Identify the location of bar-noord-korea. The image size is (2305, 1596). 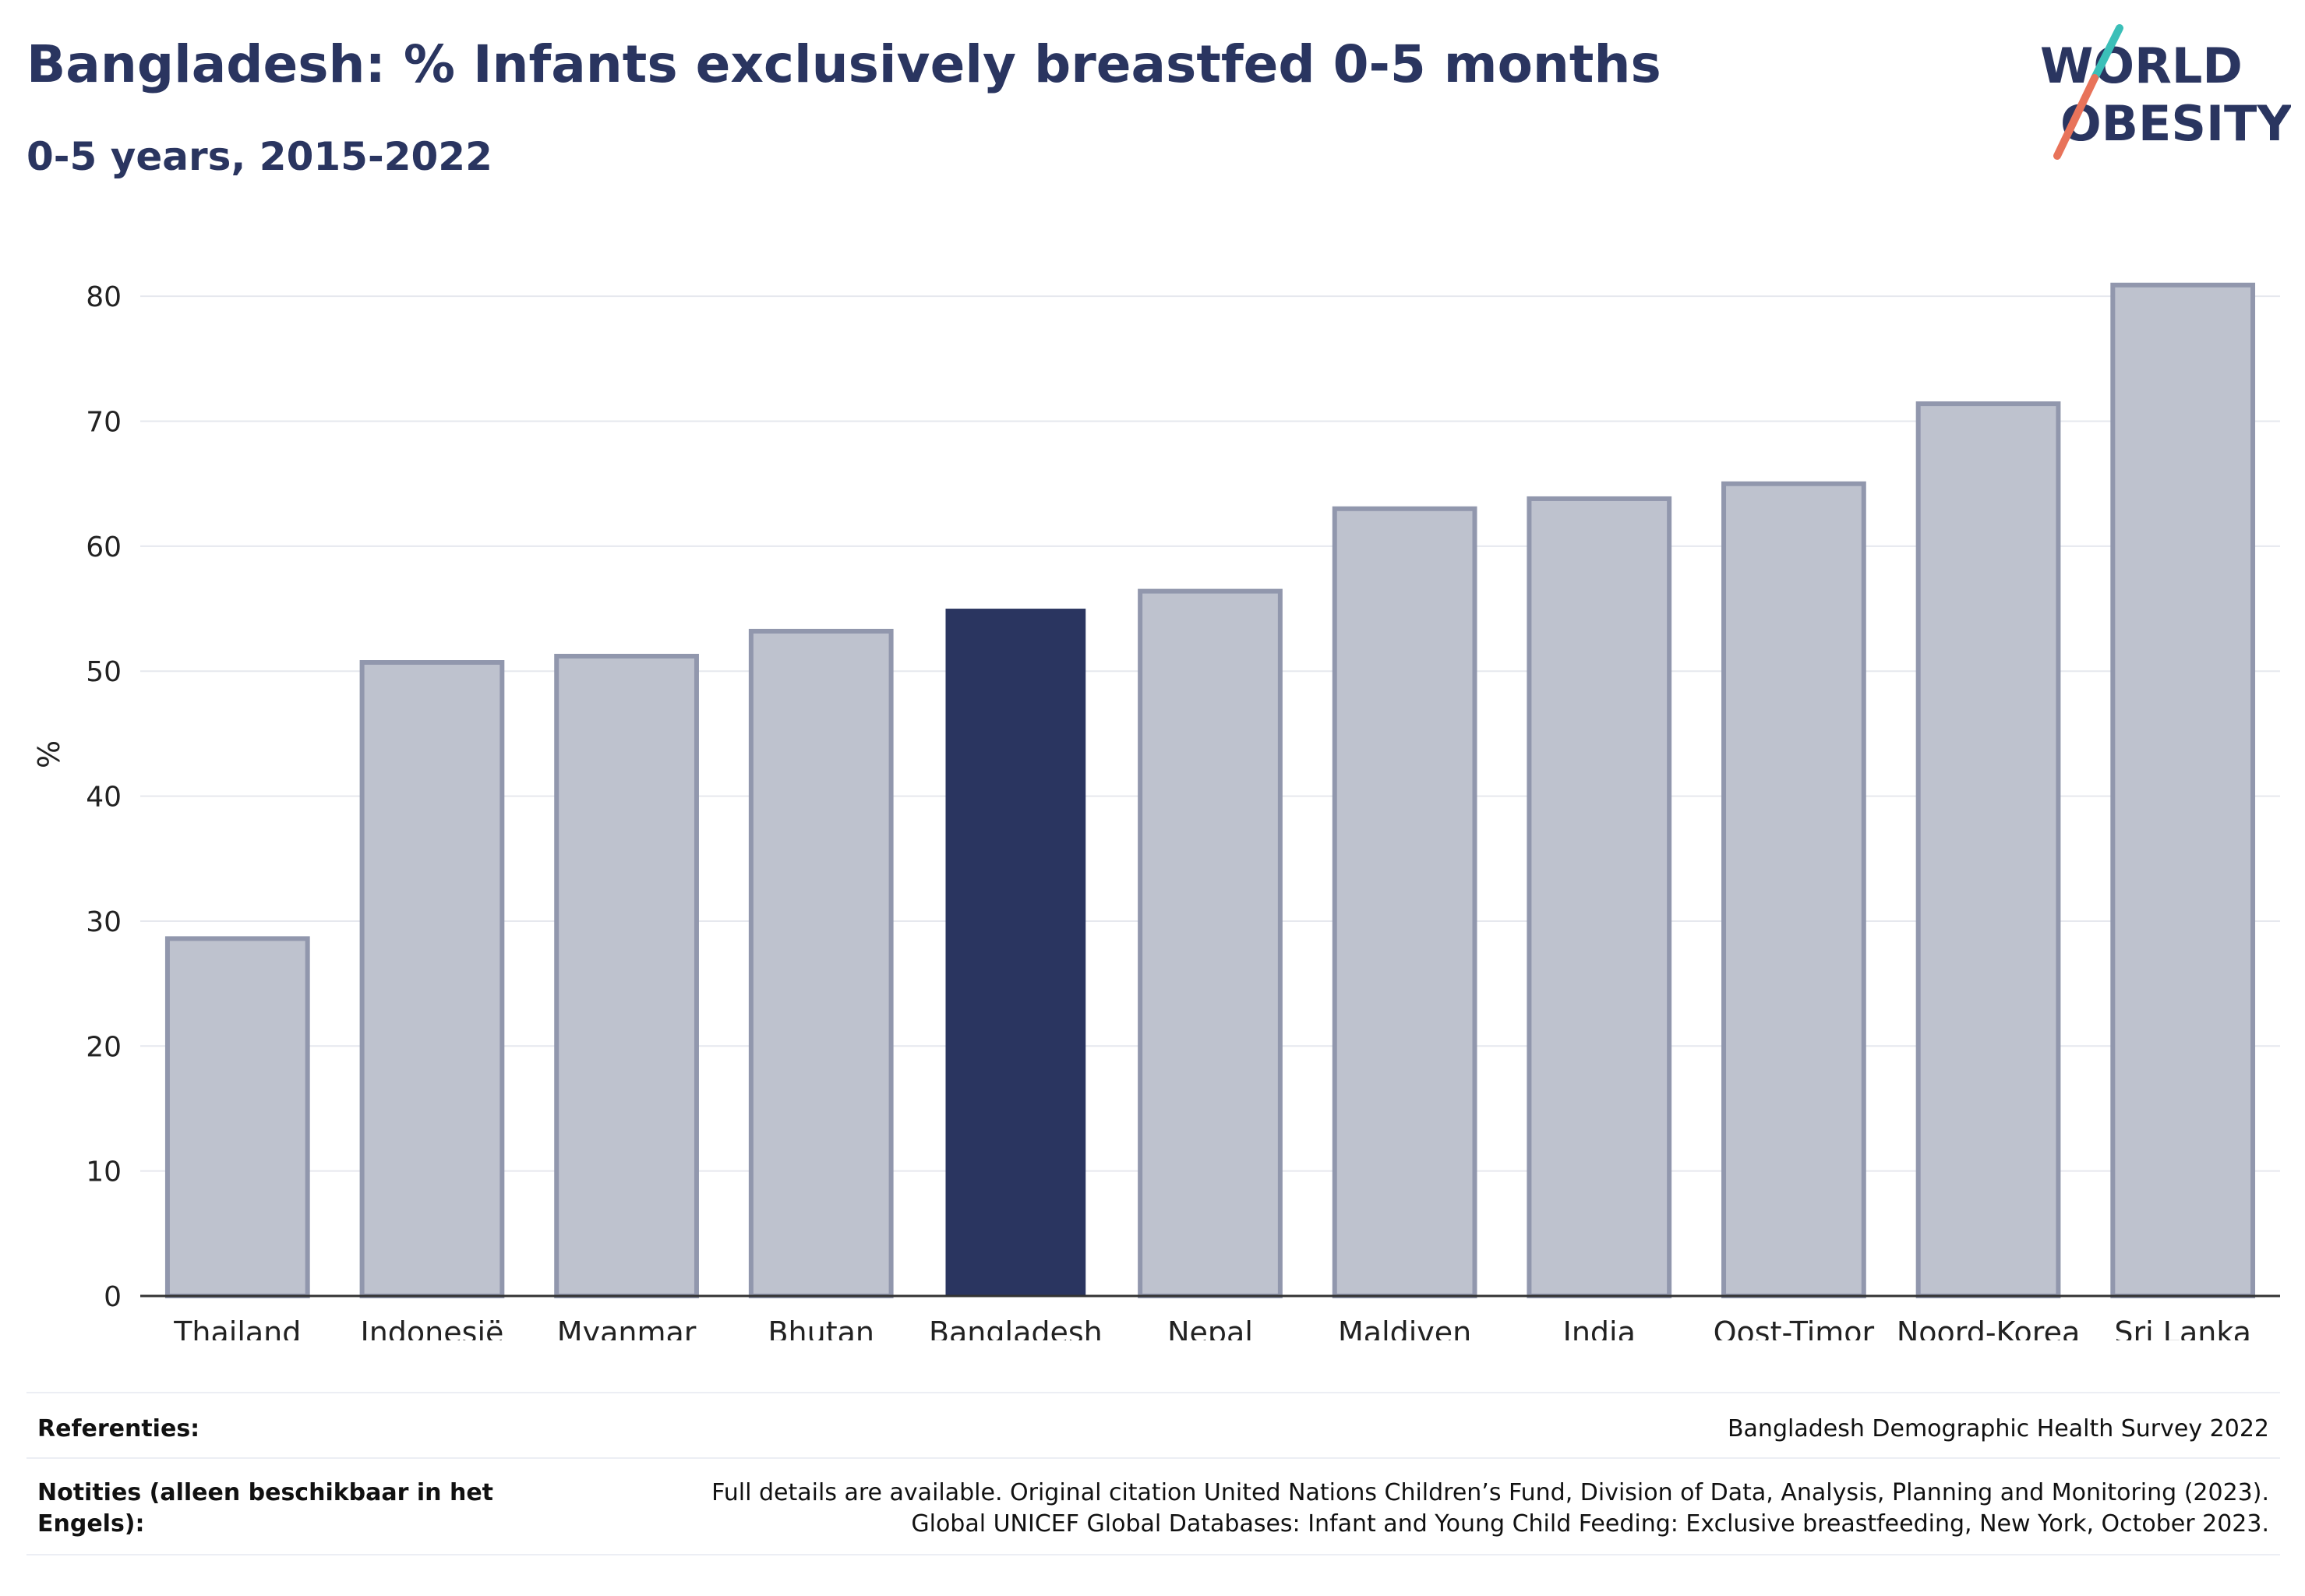
(1988, 850).